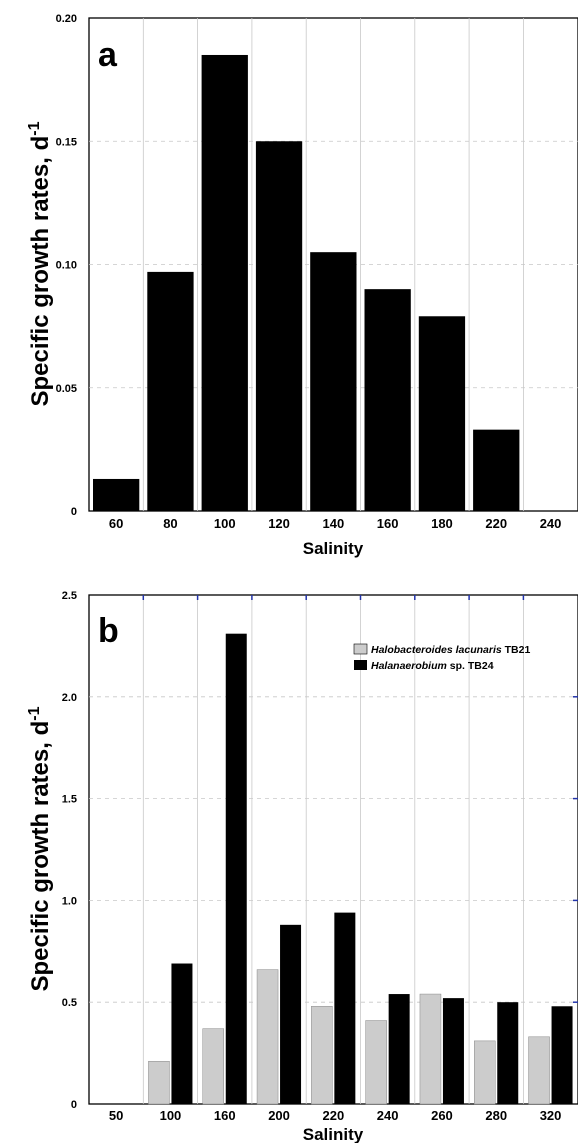  I want to click on panel-a-x-ticks: 60 80 100 120 140 160 180 220 240, so click(335, 523).